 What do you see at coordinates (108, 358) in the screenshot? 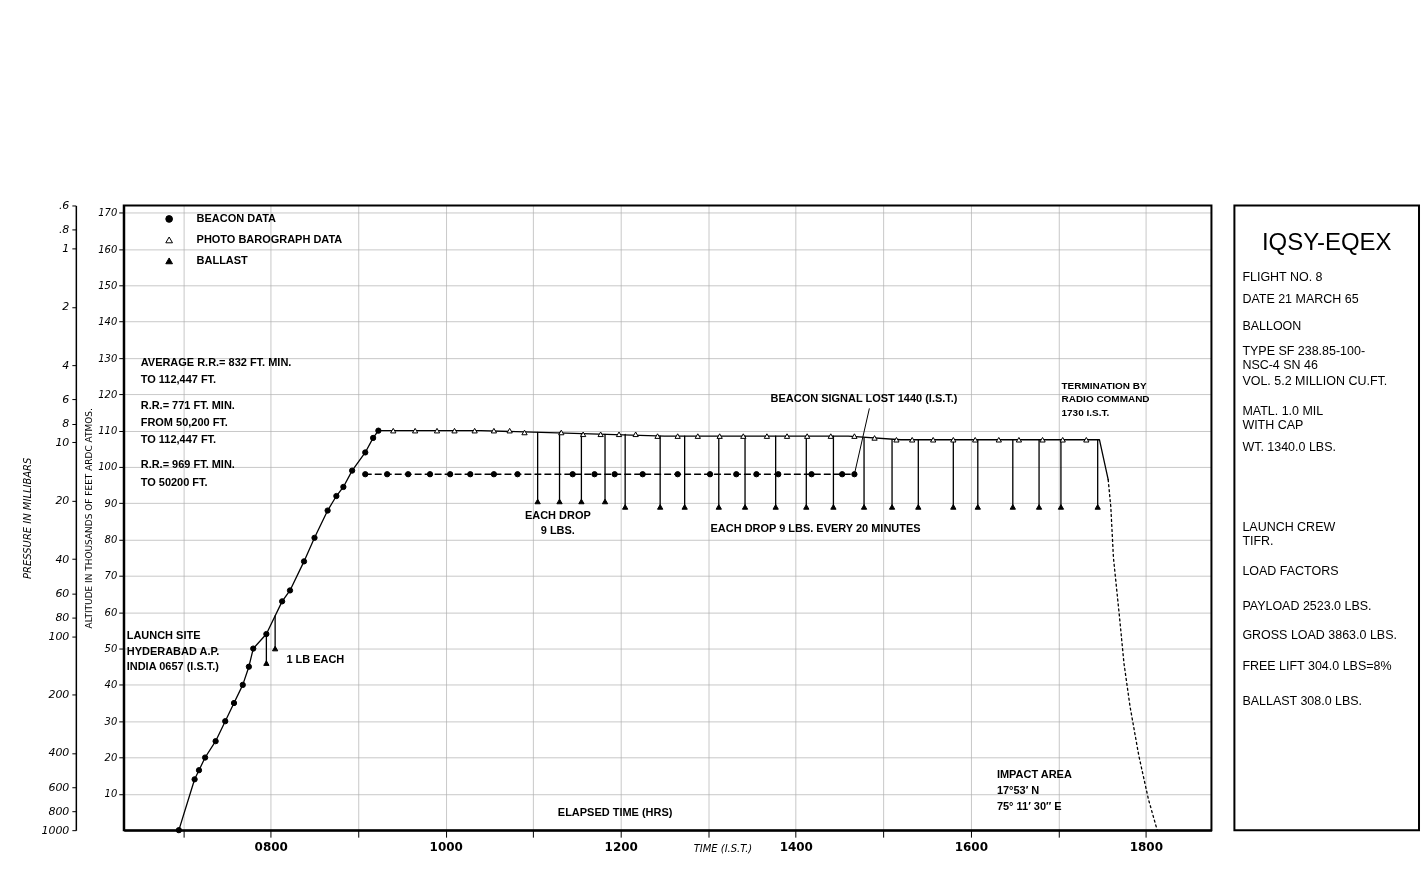
I see `y-tick-label: 130` at bounding box center [108, 358].